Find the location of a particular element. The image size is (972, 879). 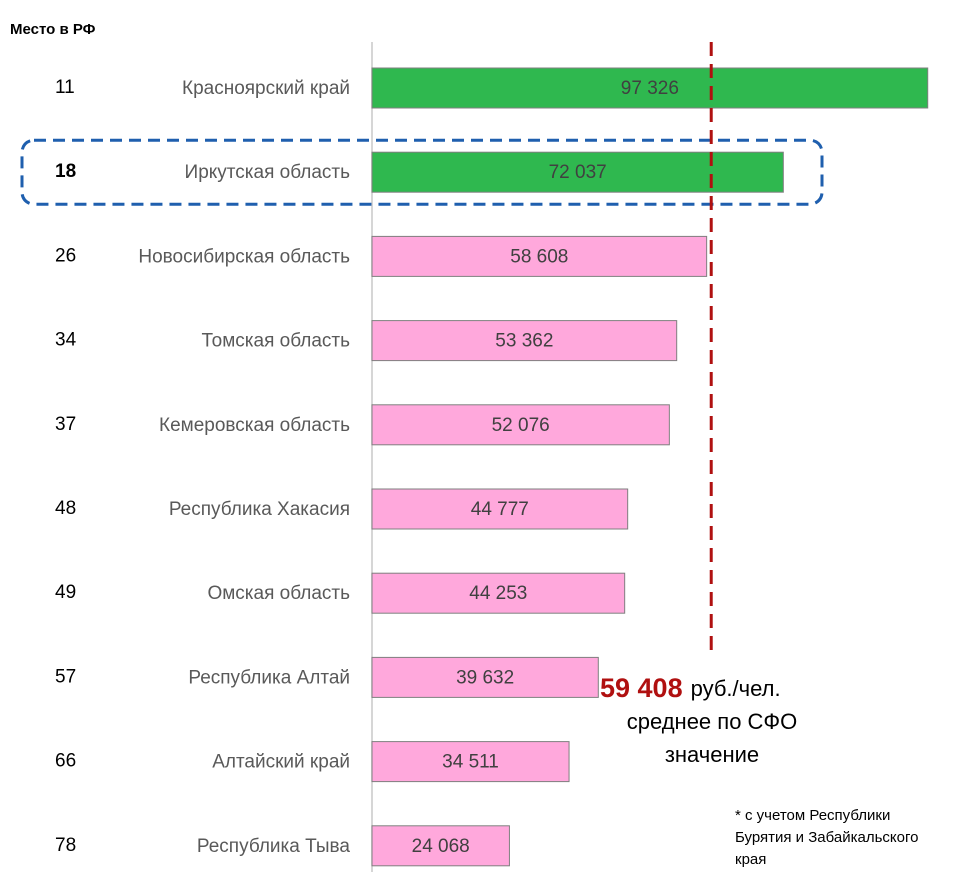

value-label: 24 068 is located at coordinates (441, 846).